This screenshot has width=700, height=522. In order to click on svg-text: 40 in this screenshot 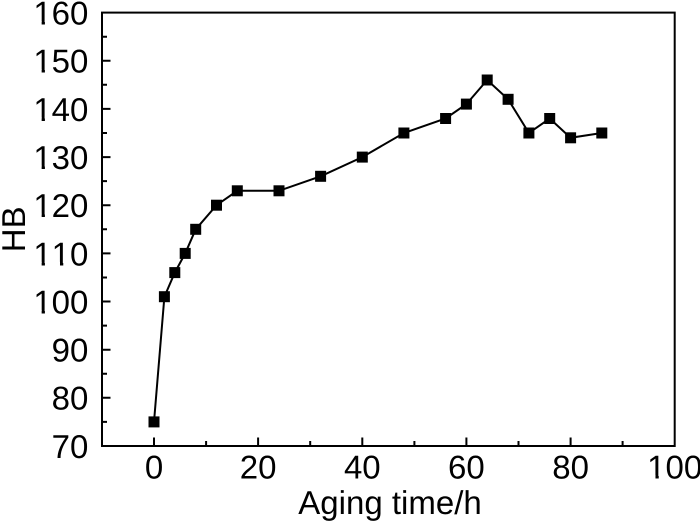, I will do `click(362, 467)`.